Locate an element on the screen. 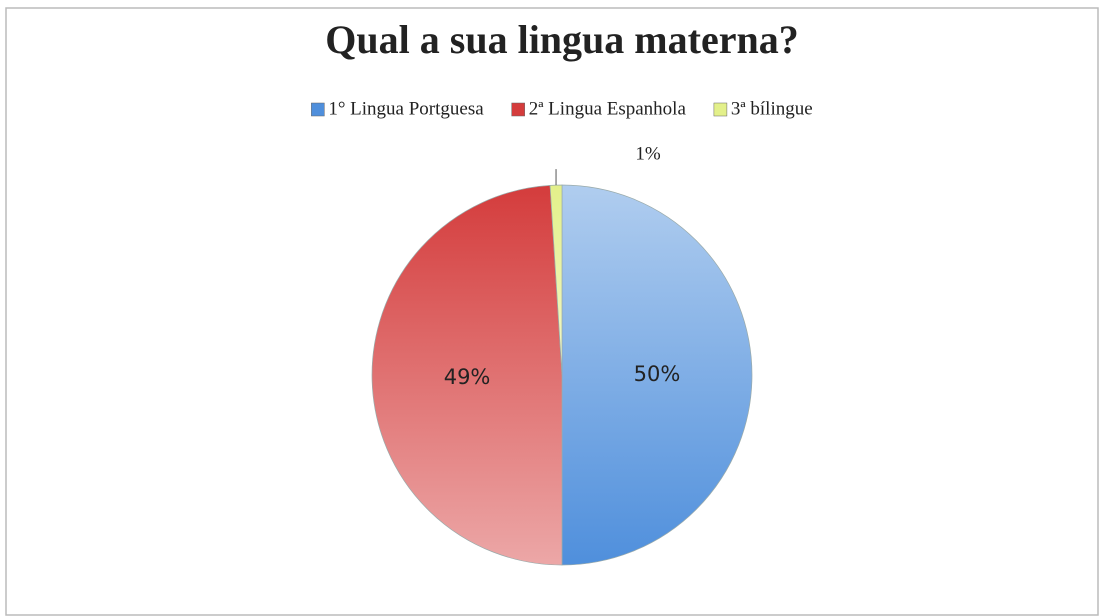 Image resolution: width=1104 pixels, height=616 pixels. chart-title: Qual a sua lingua materna? is located at coordinates (561, 39).